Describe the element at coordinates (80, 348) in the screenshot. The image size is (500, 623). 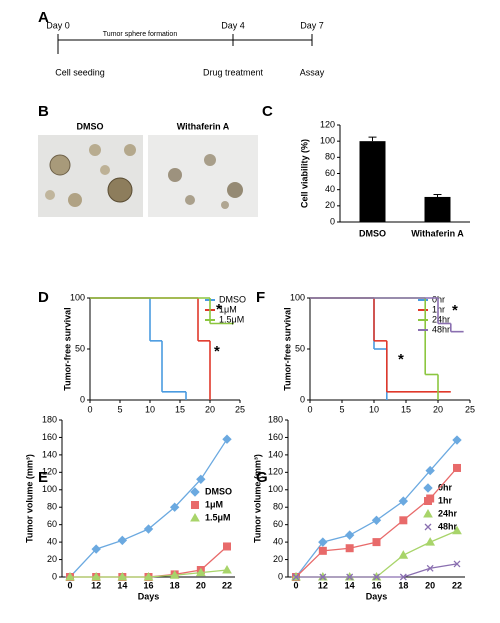
I see `y-tick-label: 50` at that location.